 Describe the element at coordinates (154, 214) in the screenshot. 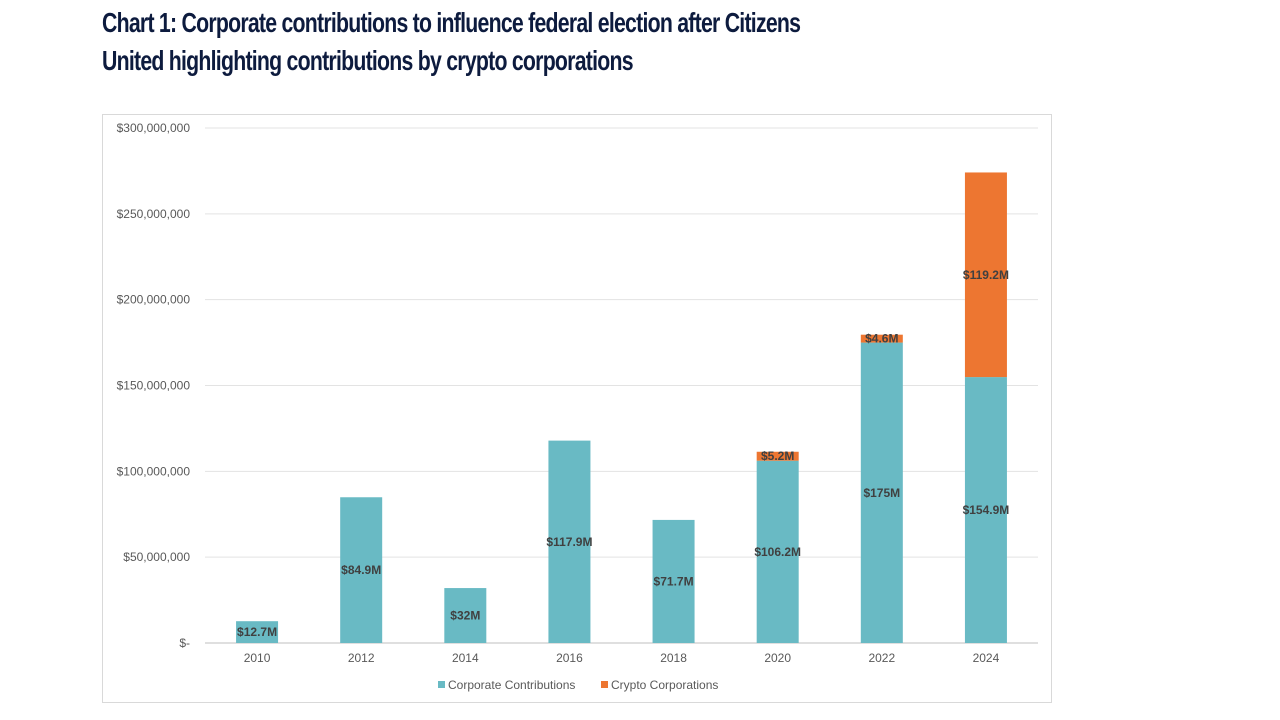

I see `y-tick-label: $250,000,000` at that location.